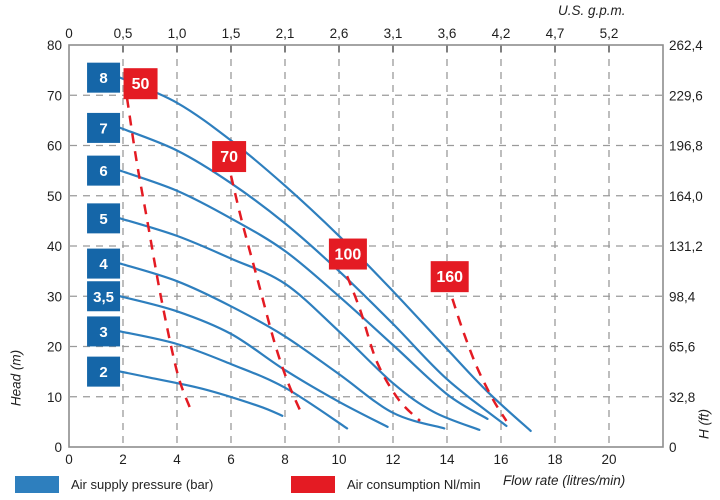 The image size is (720, 500). I want to click on pressure-box-label: 6, so click(103, 171).